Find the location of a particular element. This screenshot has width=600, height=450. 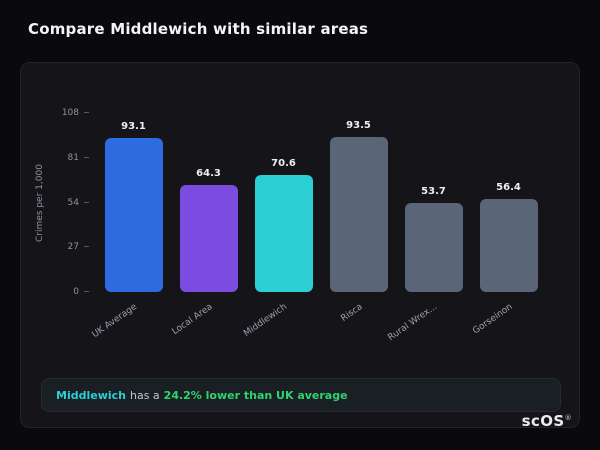

bar-uk-average is located at coordinates (133, 214).